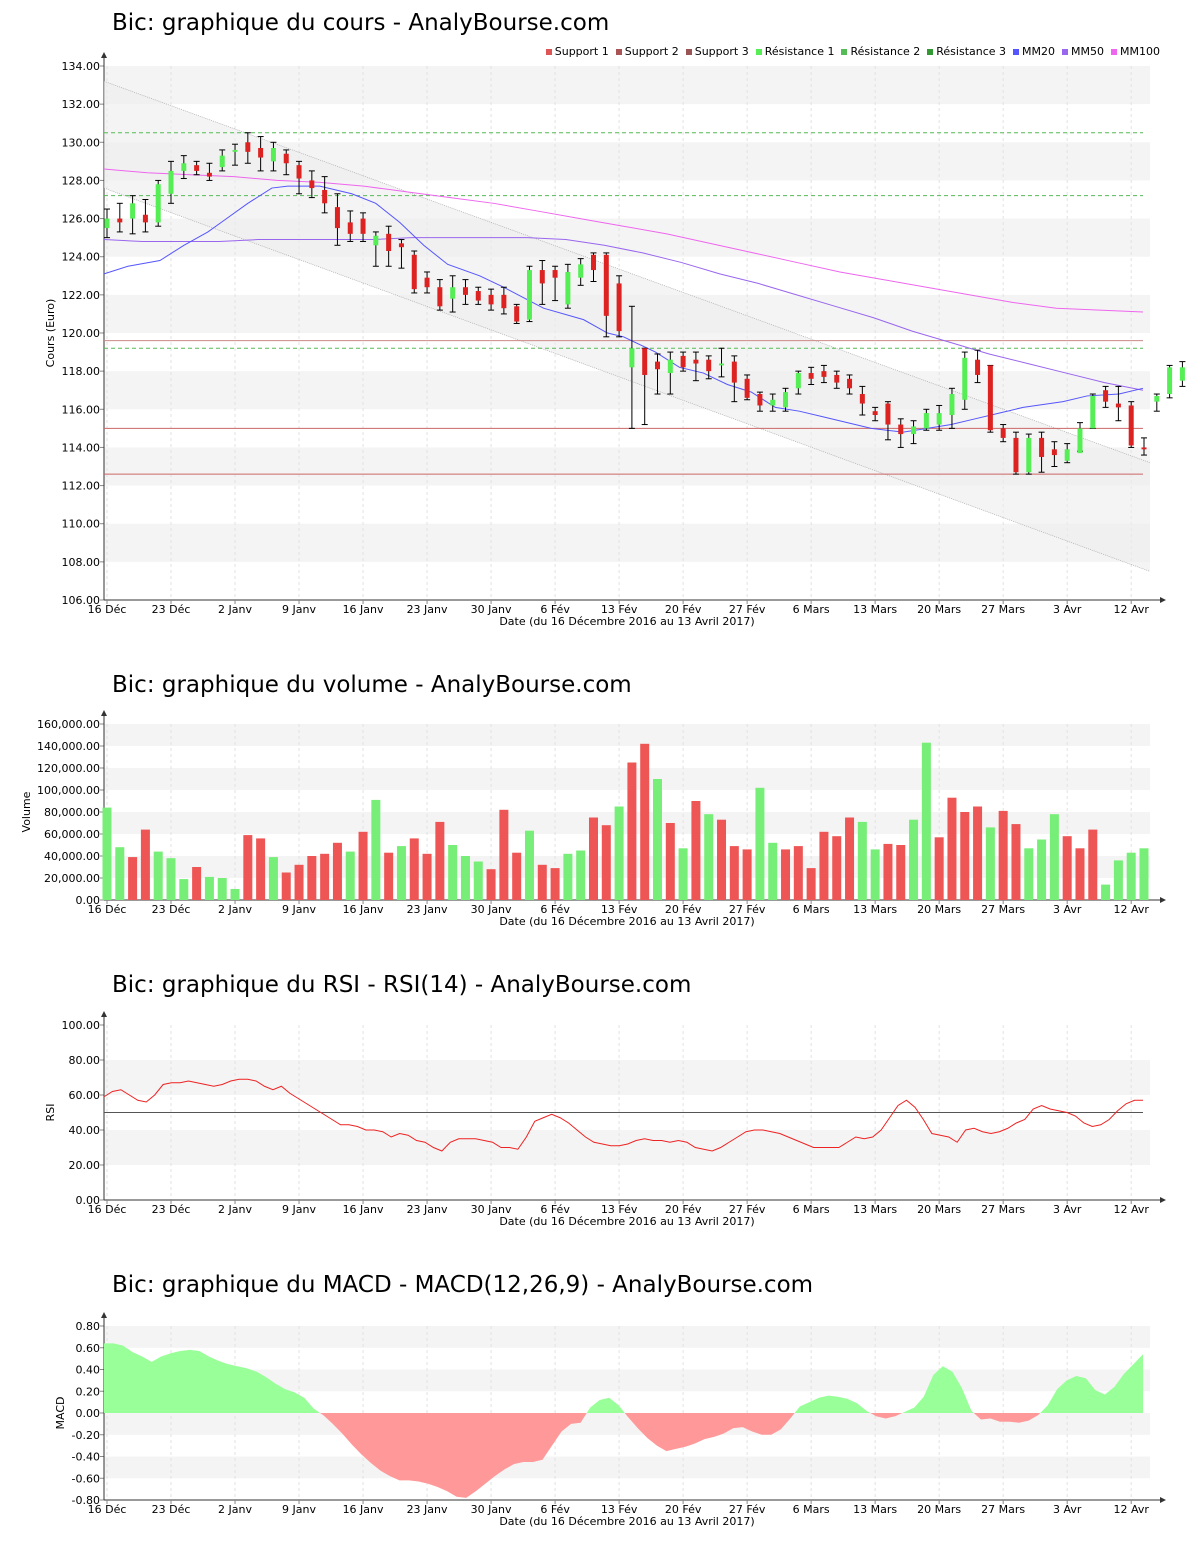 The image size is (1200, 1550). Describe the element at coordinates (50, 1113) in the screenshot. I see `y-axis-label: RSI` at that location.